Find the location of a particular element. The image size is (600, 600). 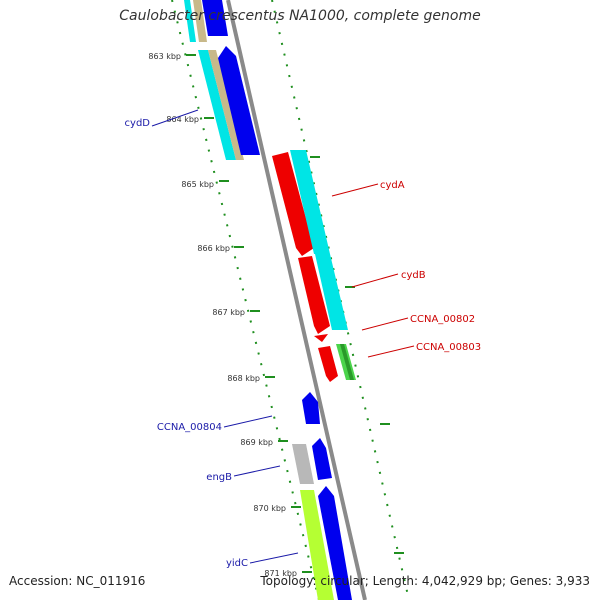

tick-label-871: 871 kbp is located at coordinates (280, 573).